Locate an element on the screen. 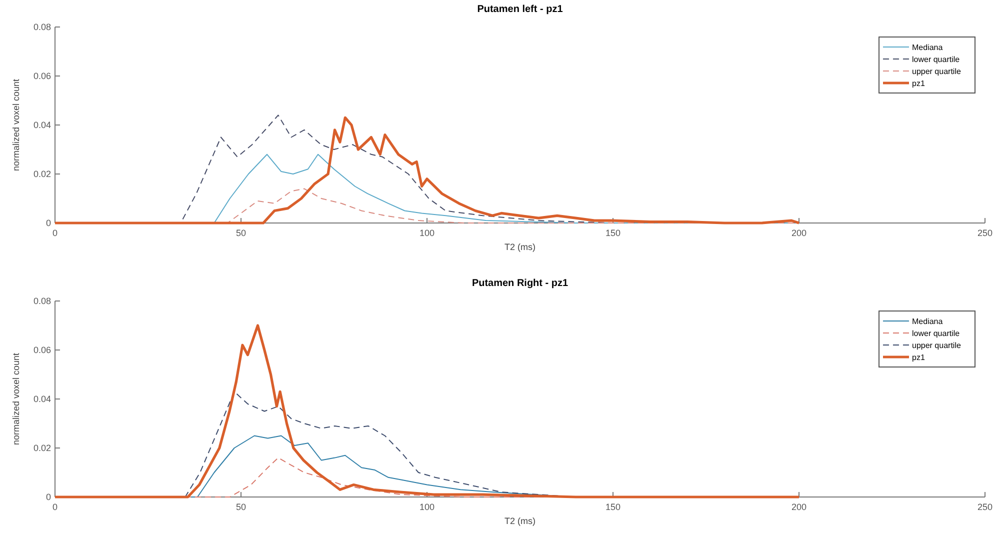  chart-title: Putamen left - pz1 is located at coordinates (520, 9).